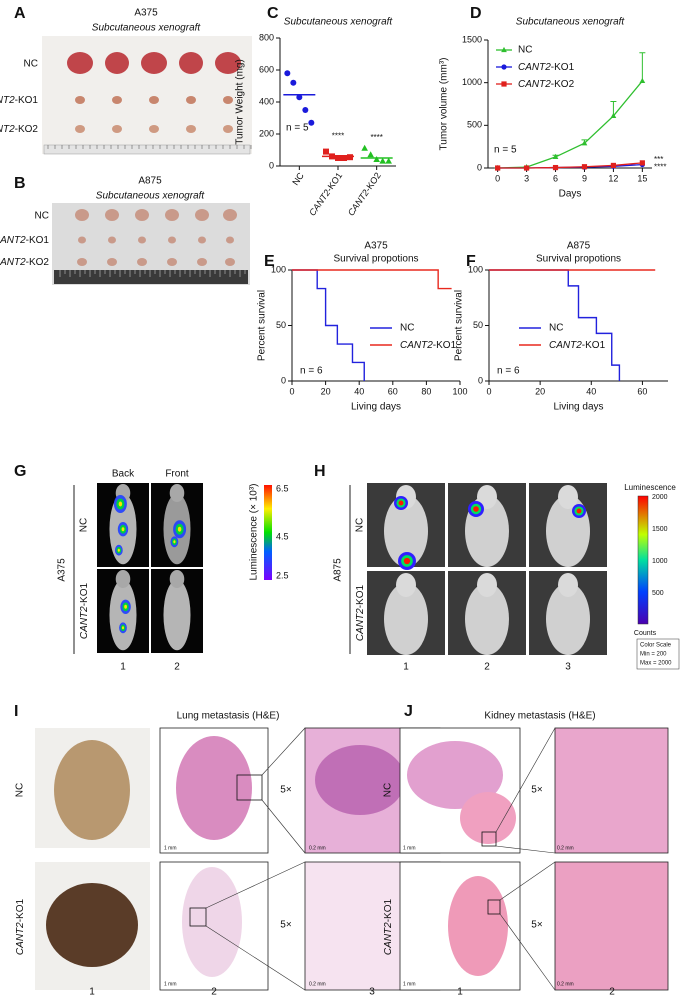  Describe the element at coordinates (591, 391) in the screenshot. I see `x-tick-label: 40` at that location.